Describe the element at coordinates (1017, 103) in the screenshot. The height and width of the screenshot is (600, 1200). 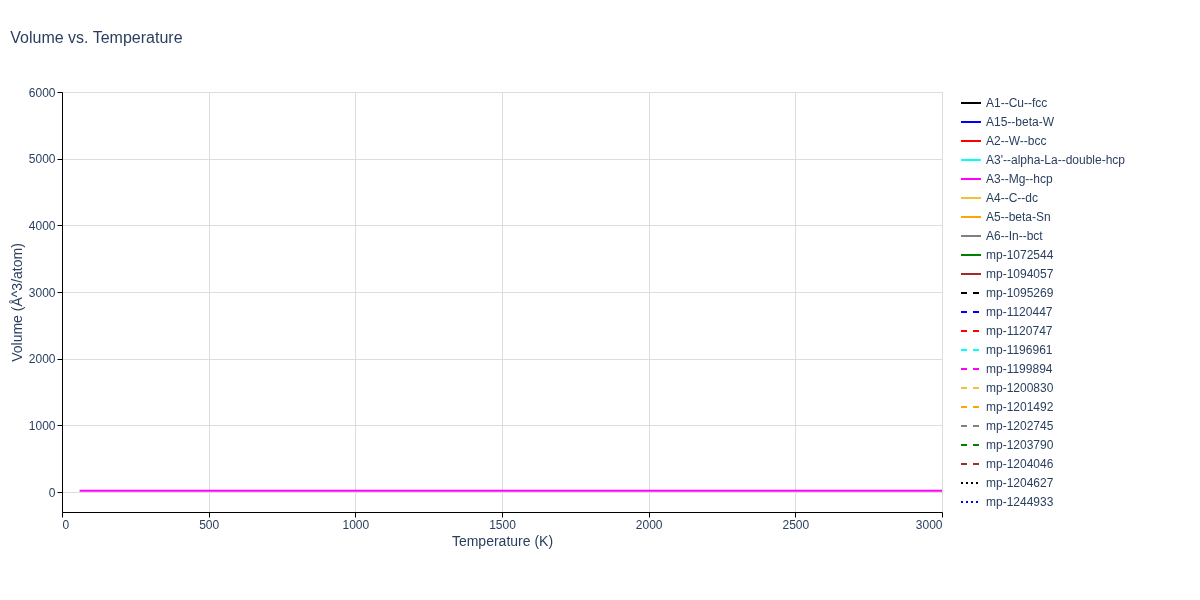
I see `legend-label: A1--Cu--fcc` at that location.